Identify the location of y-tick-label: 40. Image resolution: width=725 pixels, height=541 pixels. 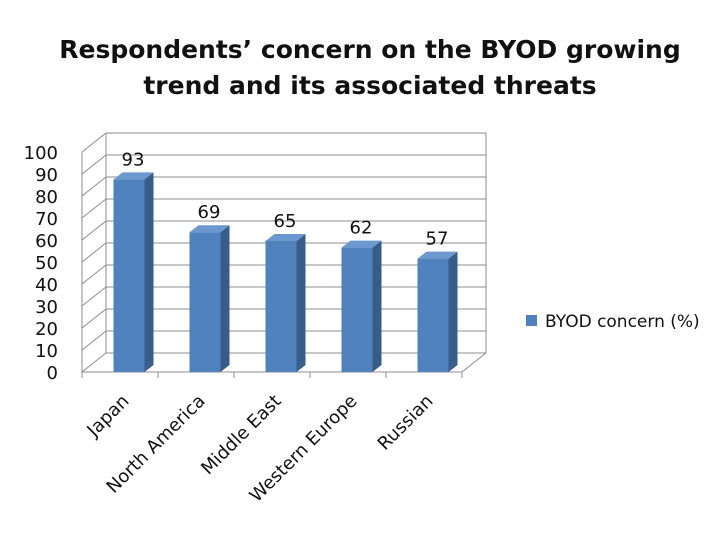
(46, 285).